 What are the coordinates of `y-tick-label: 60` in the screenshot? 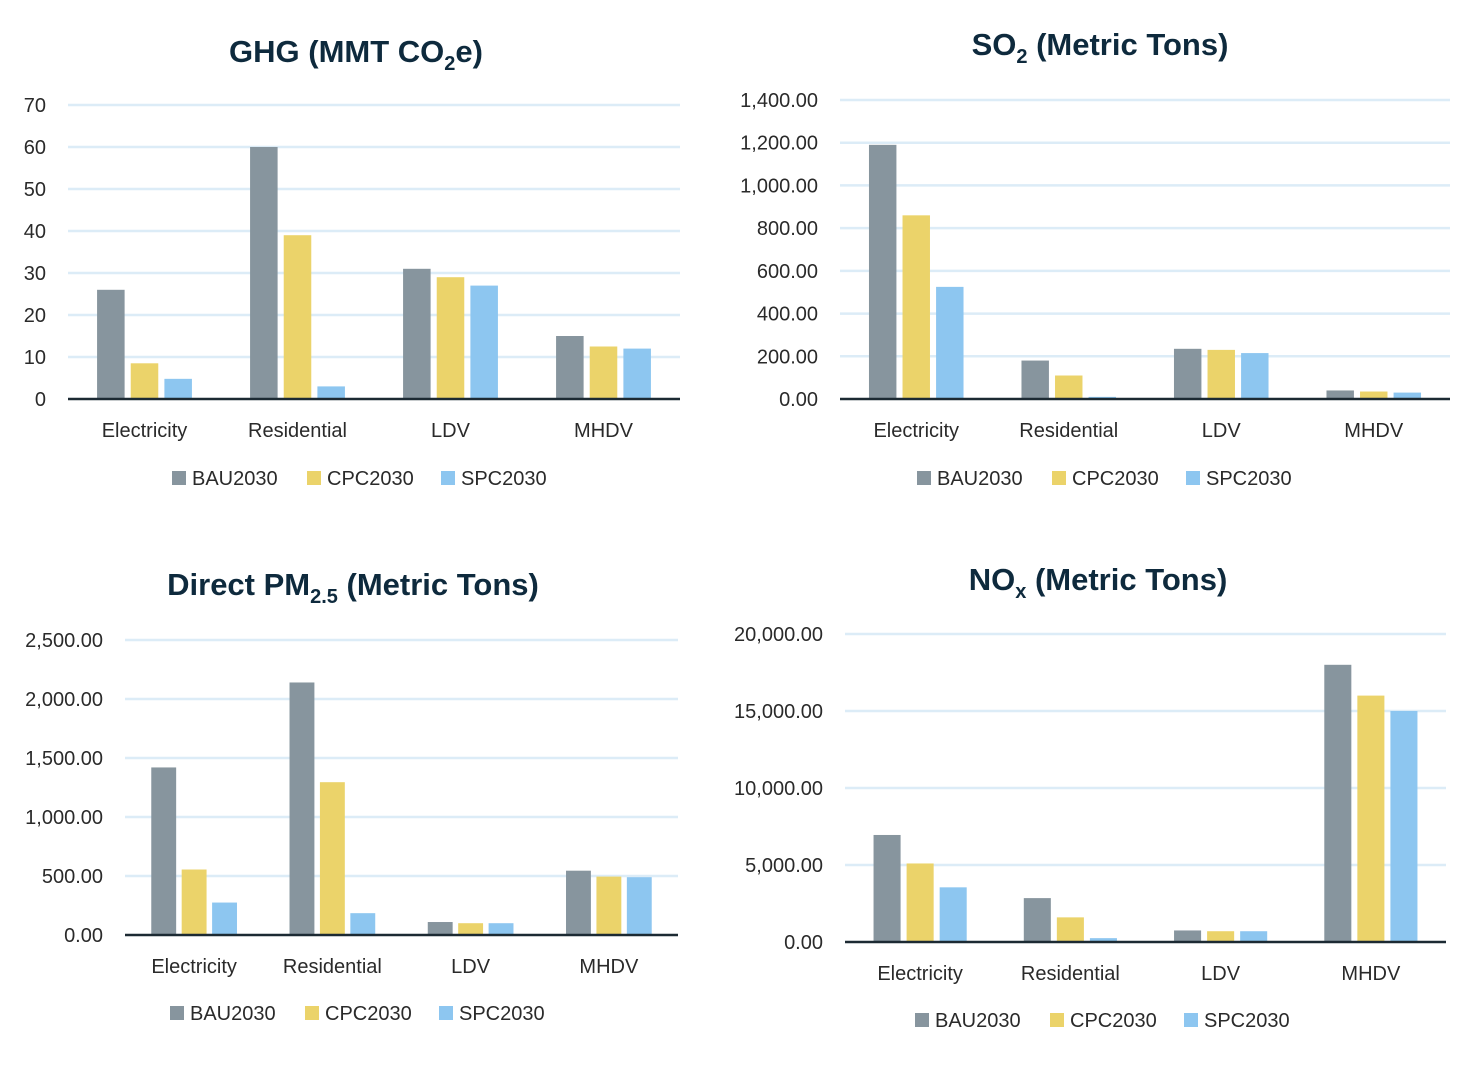 It's located at (35, 148).